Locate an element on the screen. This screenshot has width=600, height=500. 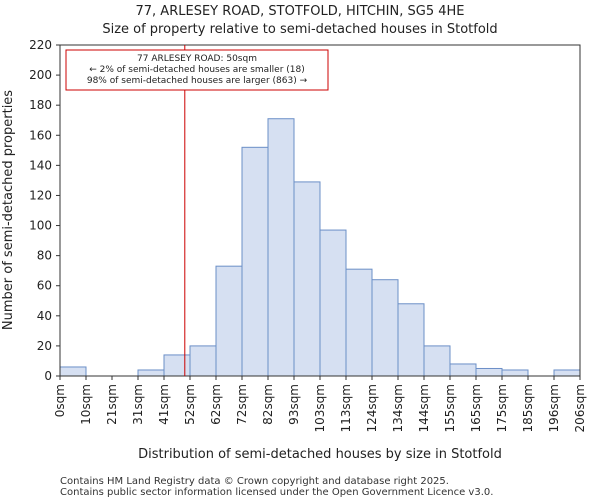
y-tick-label: 220 is located at coordinates (40, 45).